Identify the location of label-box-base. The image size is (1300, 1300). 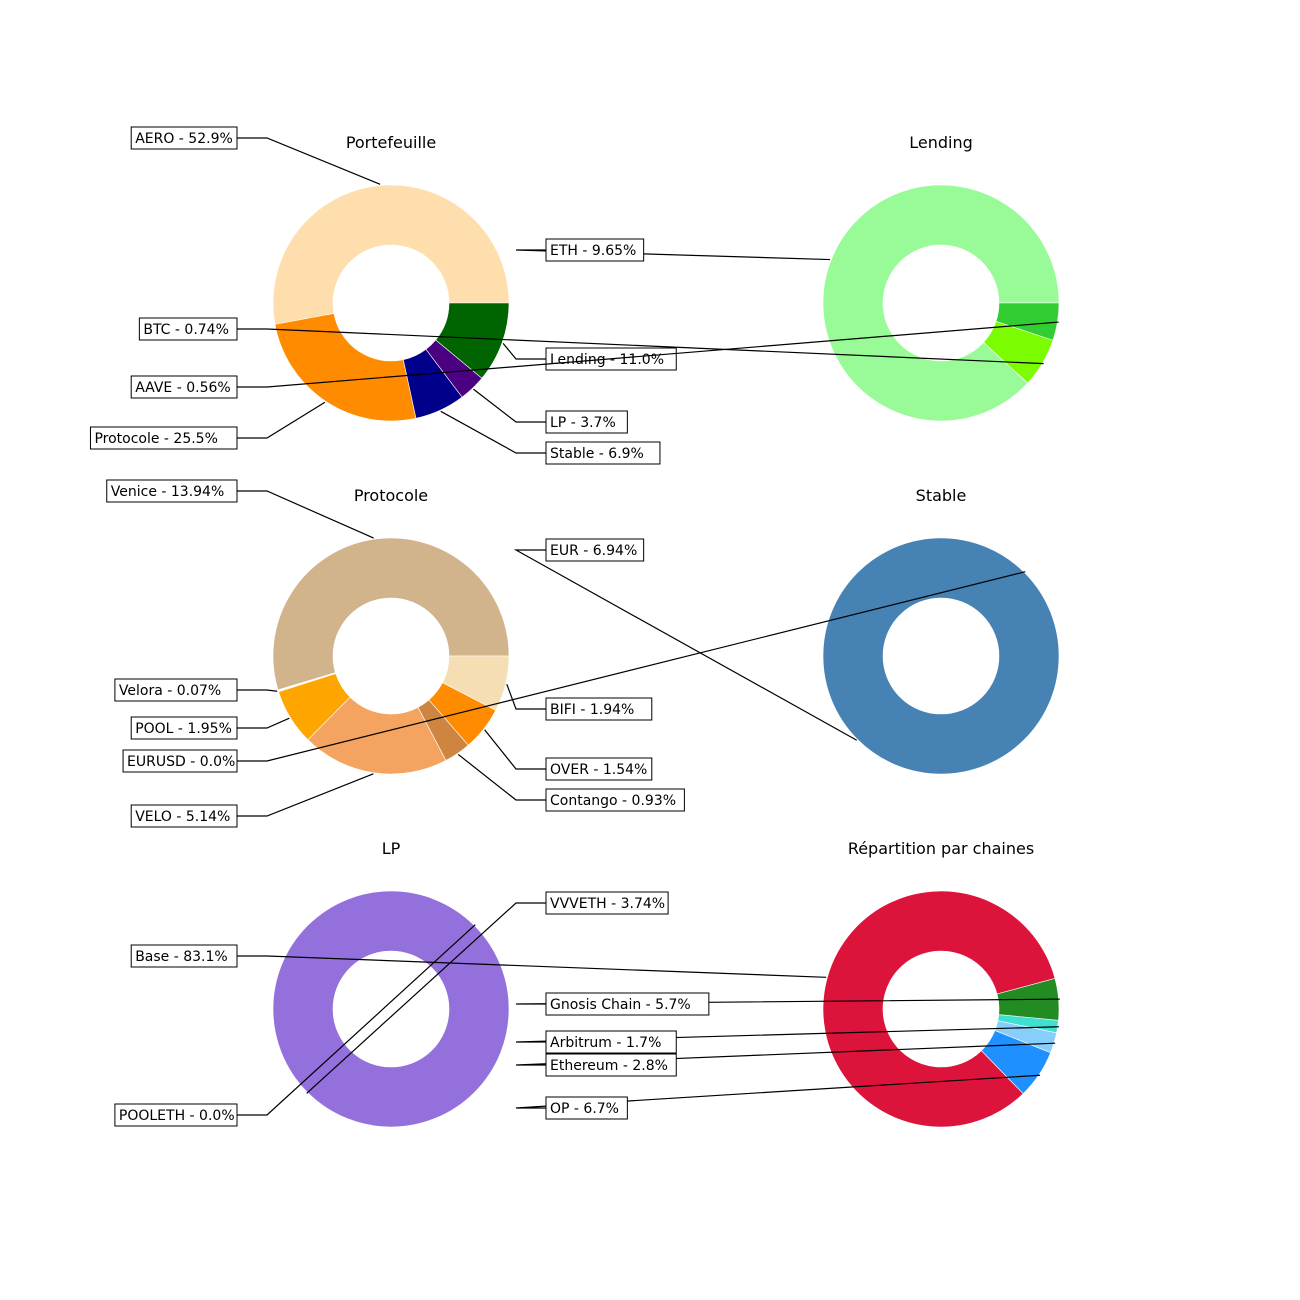
(184, 956).